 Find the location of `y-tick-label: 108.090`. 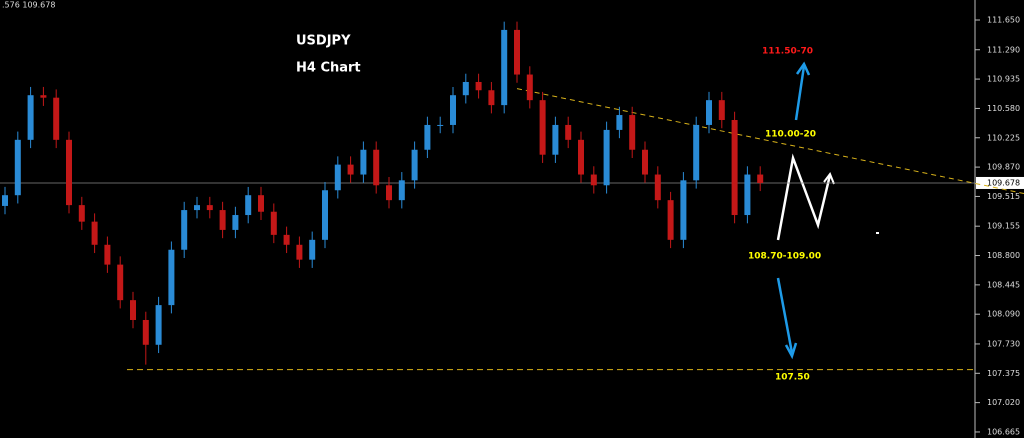

y-tick-label: 108.090 is located at coordinates (1003, 314).